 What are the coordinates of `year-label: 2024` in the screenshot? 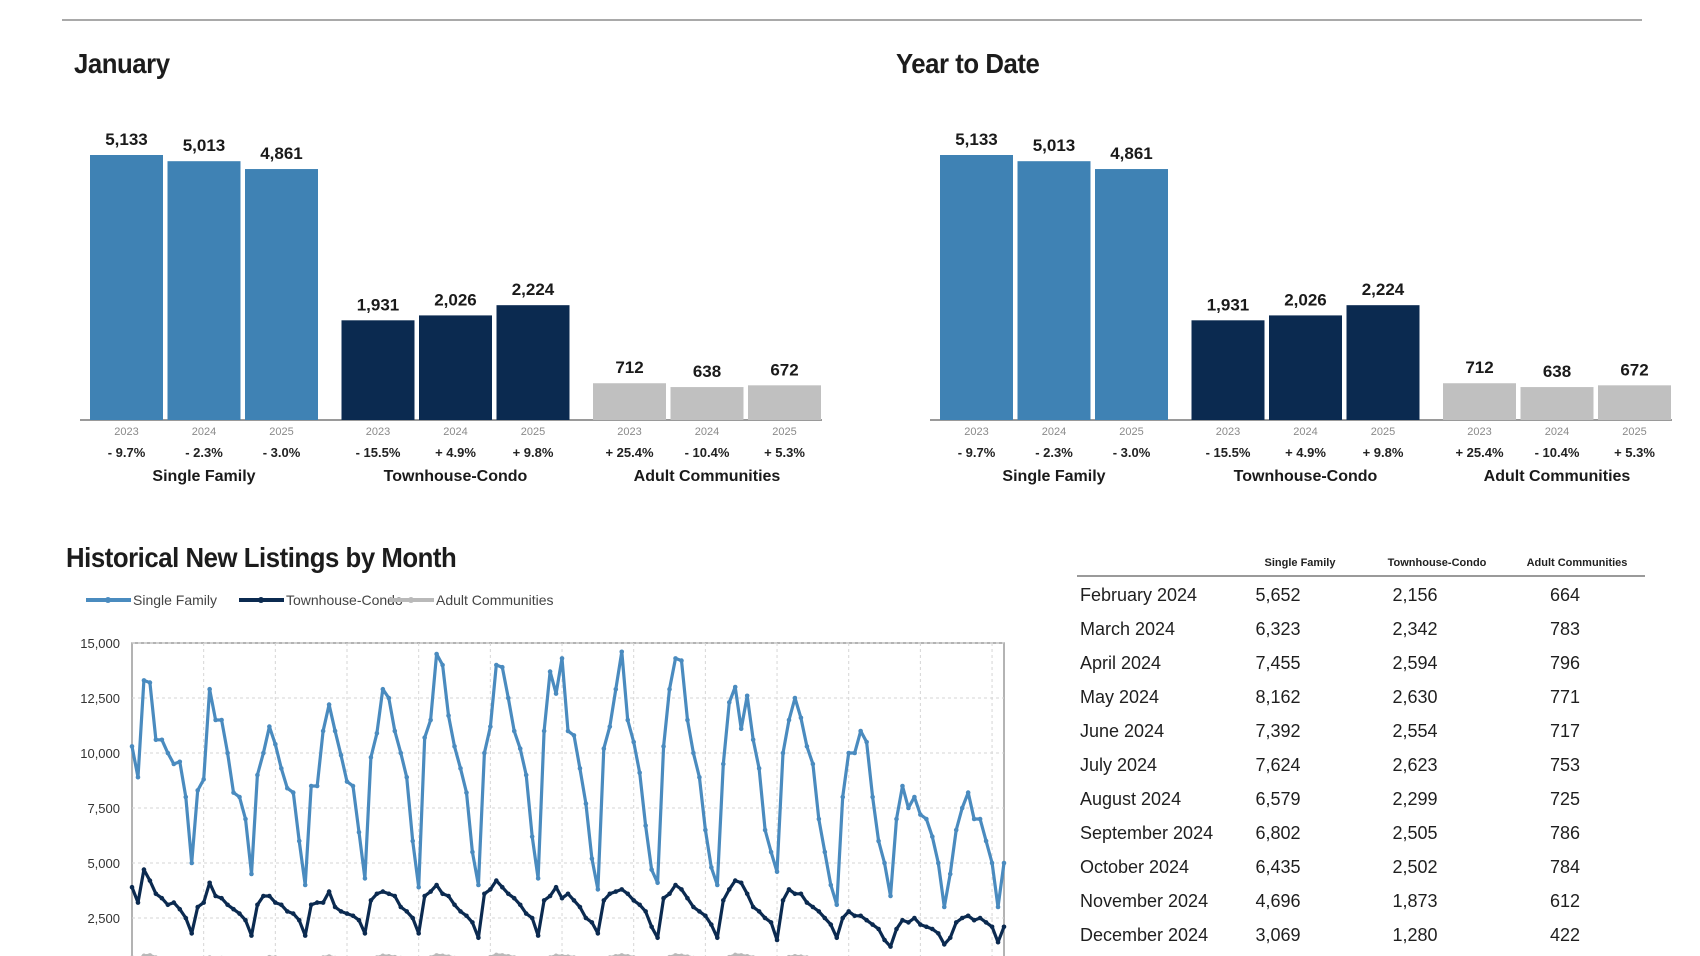 It's located at (455, 432).